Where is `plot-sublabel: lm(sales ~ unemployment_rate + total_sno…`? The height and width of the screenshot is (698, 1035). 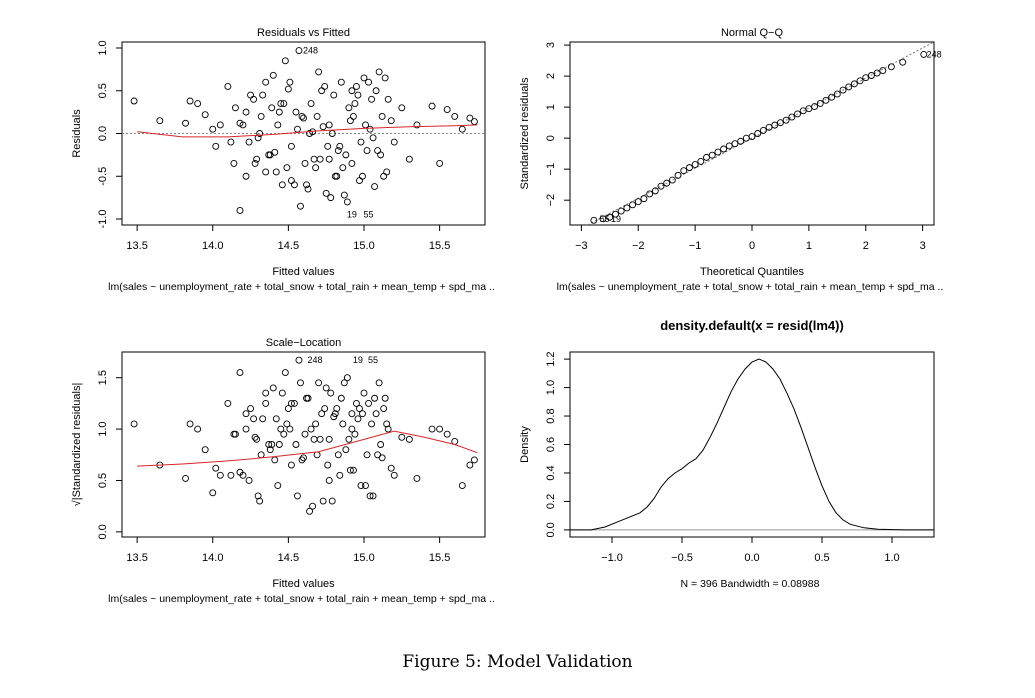
plot-sublabel: lm(sales ~ unemployment_rate + total_sno… is located at coordinates (301, 599).